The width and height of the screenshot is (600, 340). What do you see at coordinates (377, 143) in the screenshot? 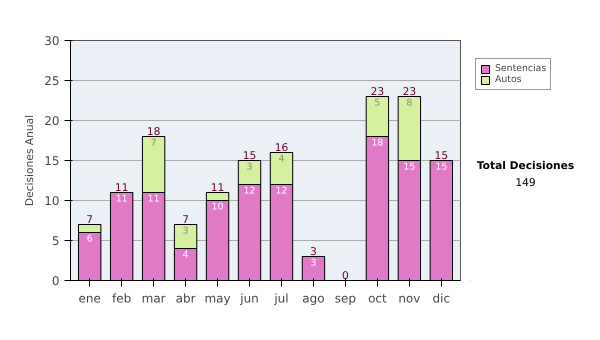
I see `data-label: 18` at bounding box center [377, 143].